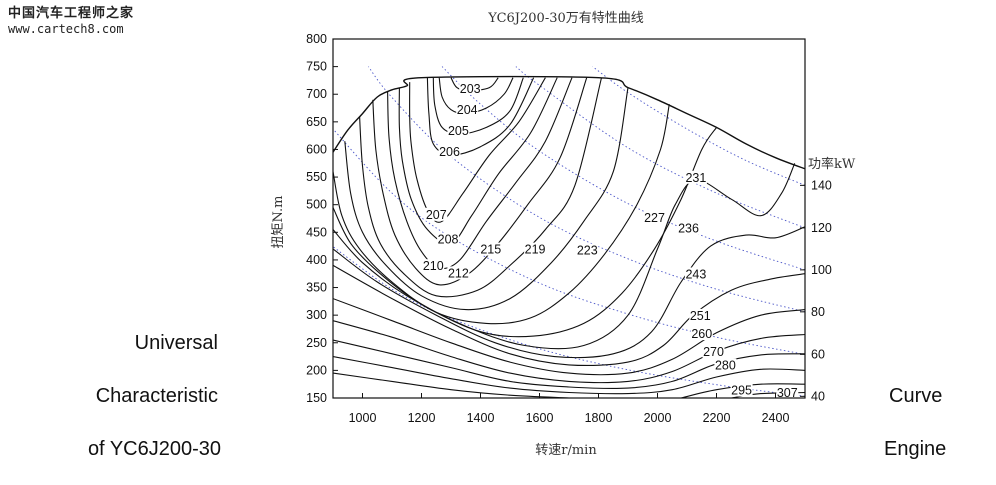  I want to click on contour-label-206: 206, so click(449, 152).